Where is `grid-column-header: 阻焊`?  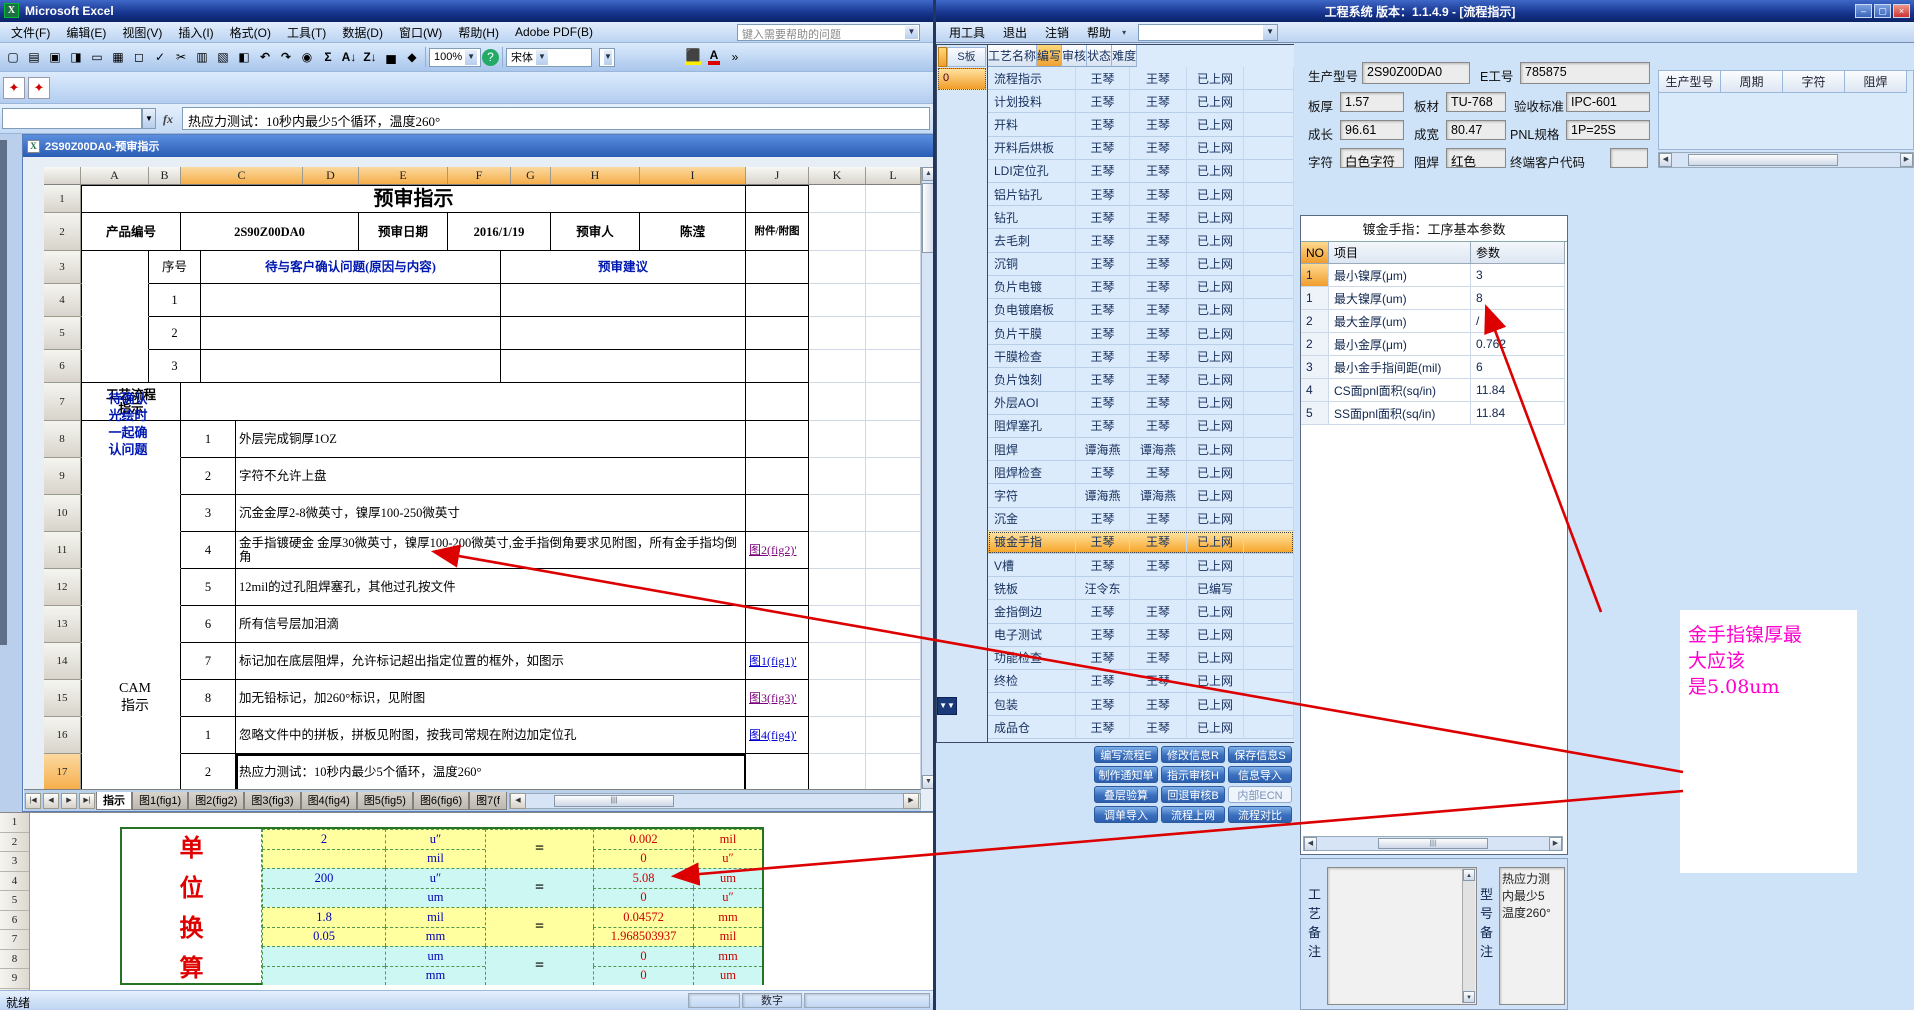 grid-column-header: 阻焊 is located at coordinates (1876, 82).